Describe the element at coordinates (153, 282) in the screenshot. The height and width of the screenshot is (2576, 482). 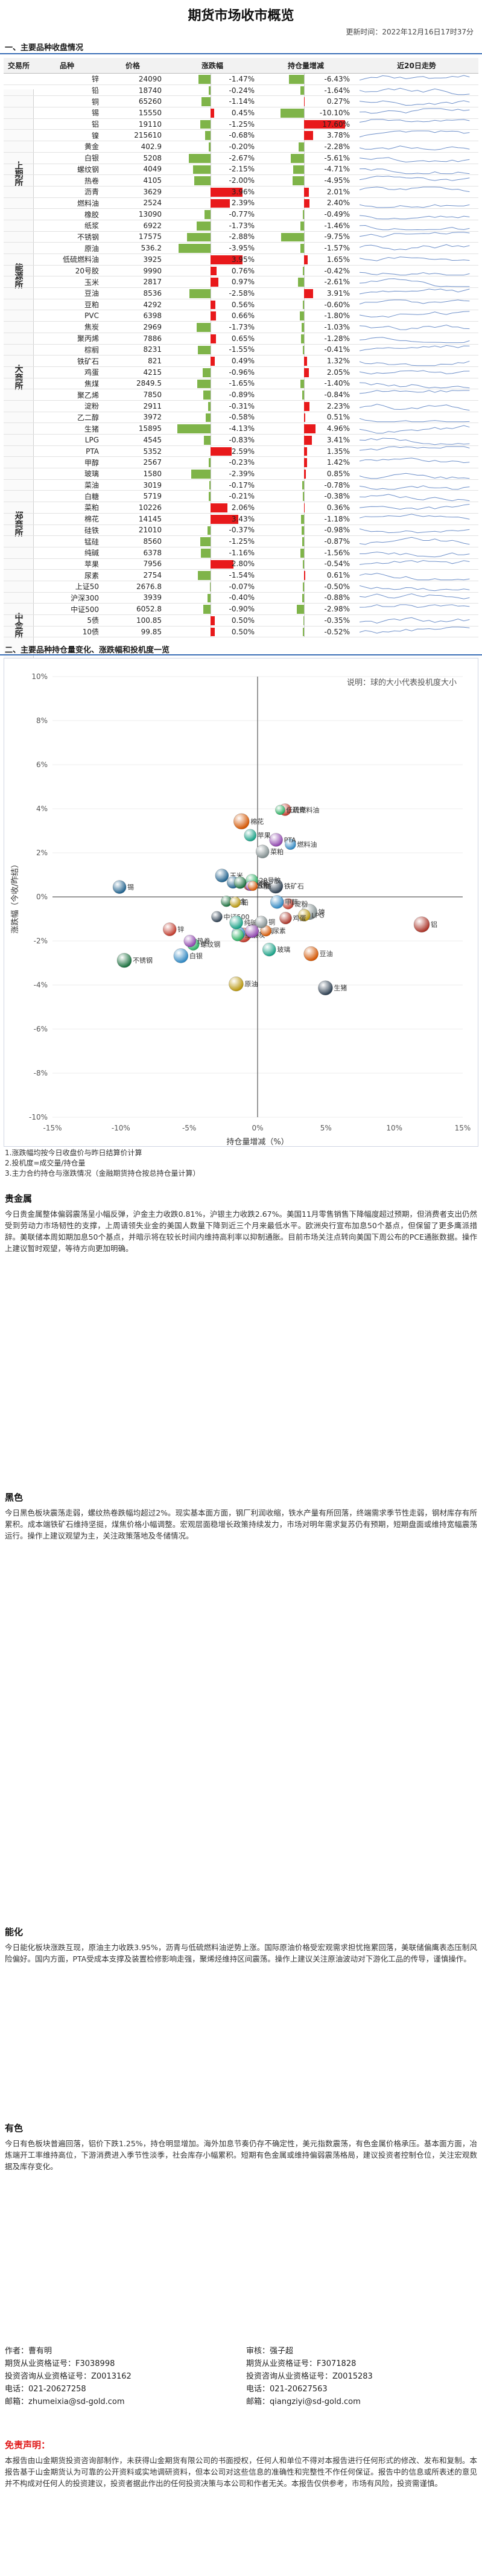
I see `commodity-price: 2817` at that location.